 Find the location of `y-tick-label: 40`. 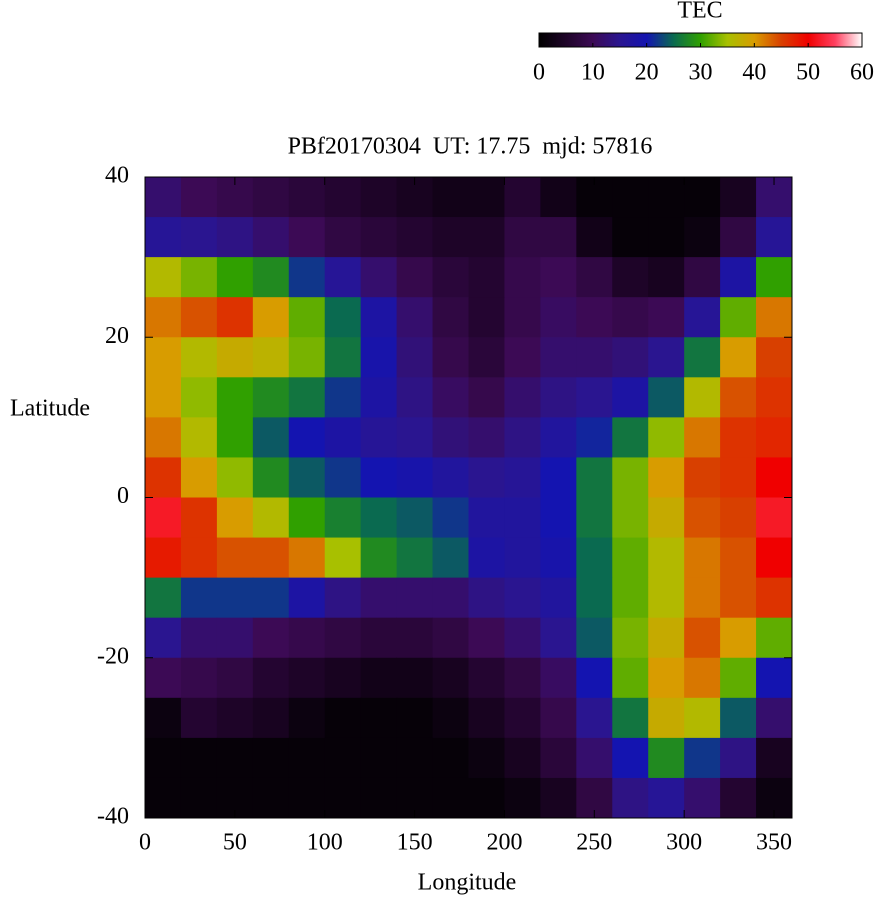

y-tick-label: 40 is located at coordinates (117, 176).